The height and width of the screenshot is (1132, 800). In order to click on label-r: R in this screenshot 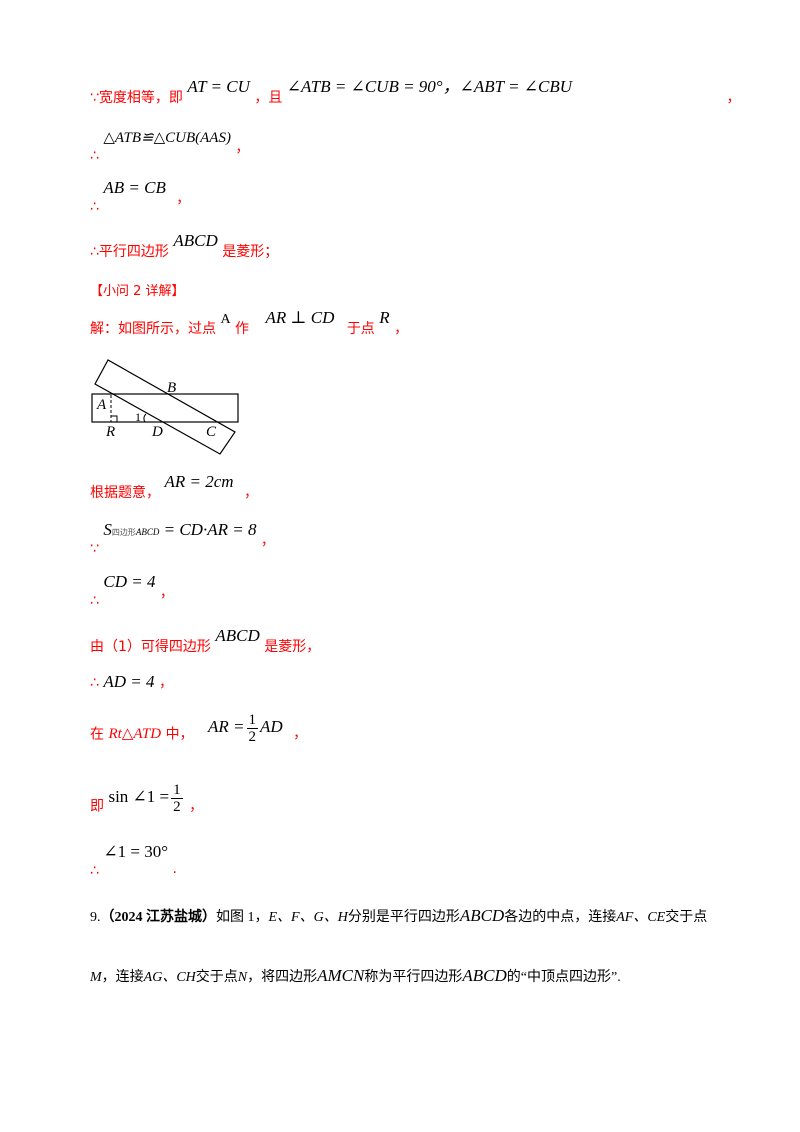, I will do `click(110, 432)`.